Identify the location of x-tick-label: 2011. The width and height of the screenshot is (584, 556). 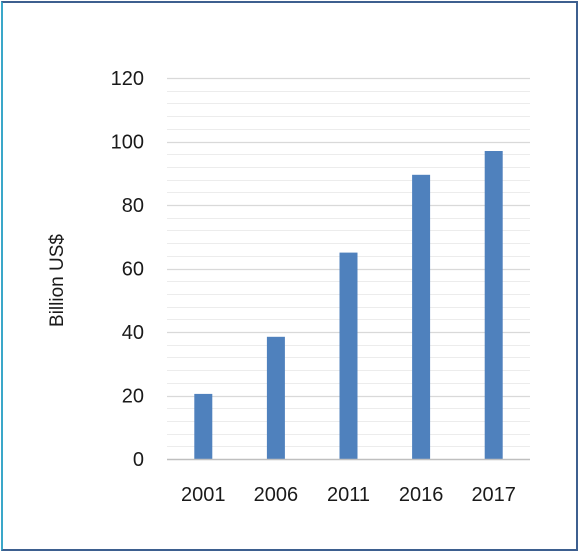
(348, 495).